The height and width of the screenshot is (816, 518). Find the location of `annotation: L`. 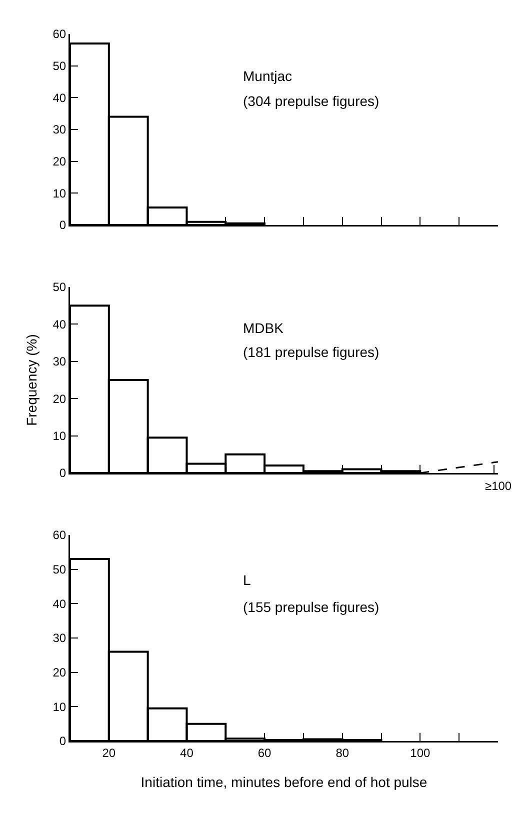

annotation: L is located at coordinates (247, 580).